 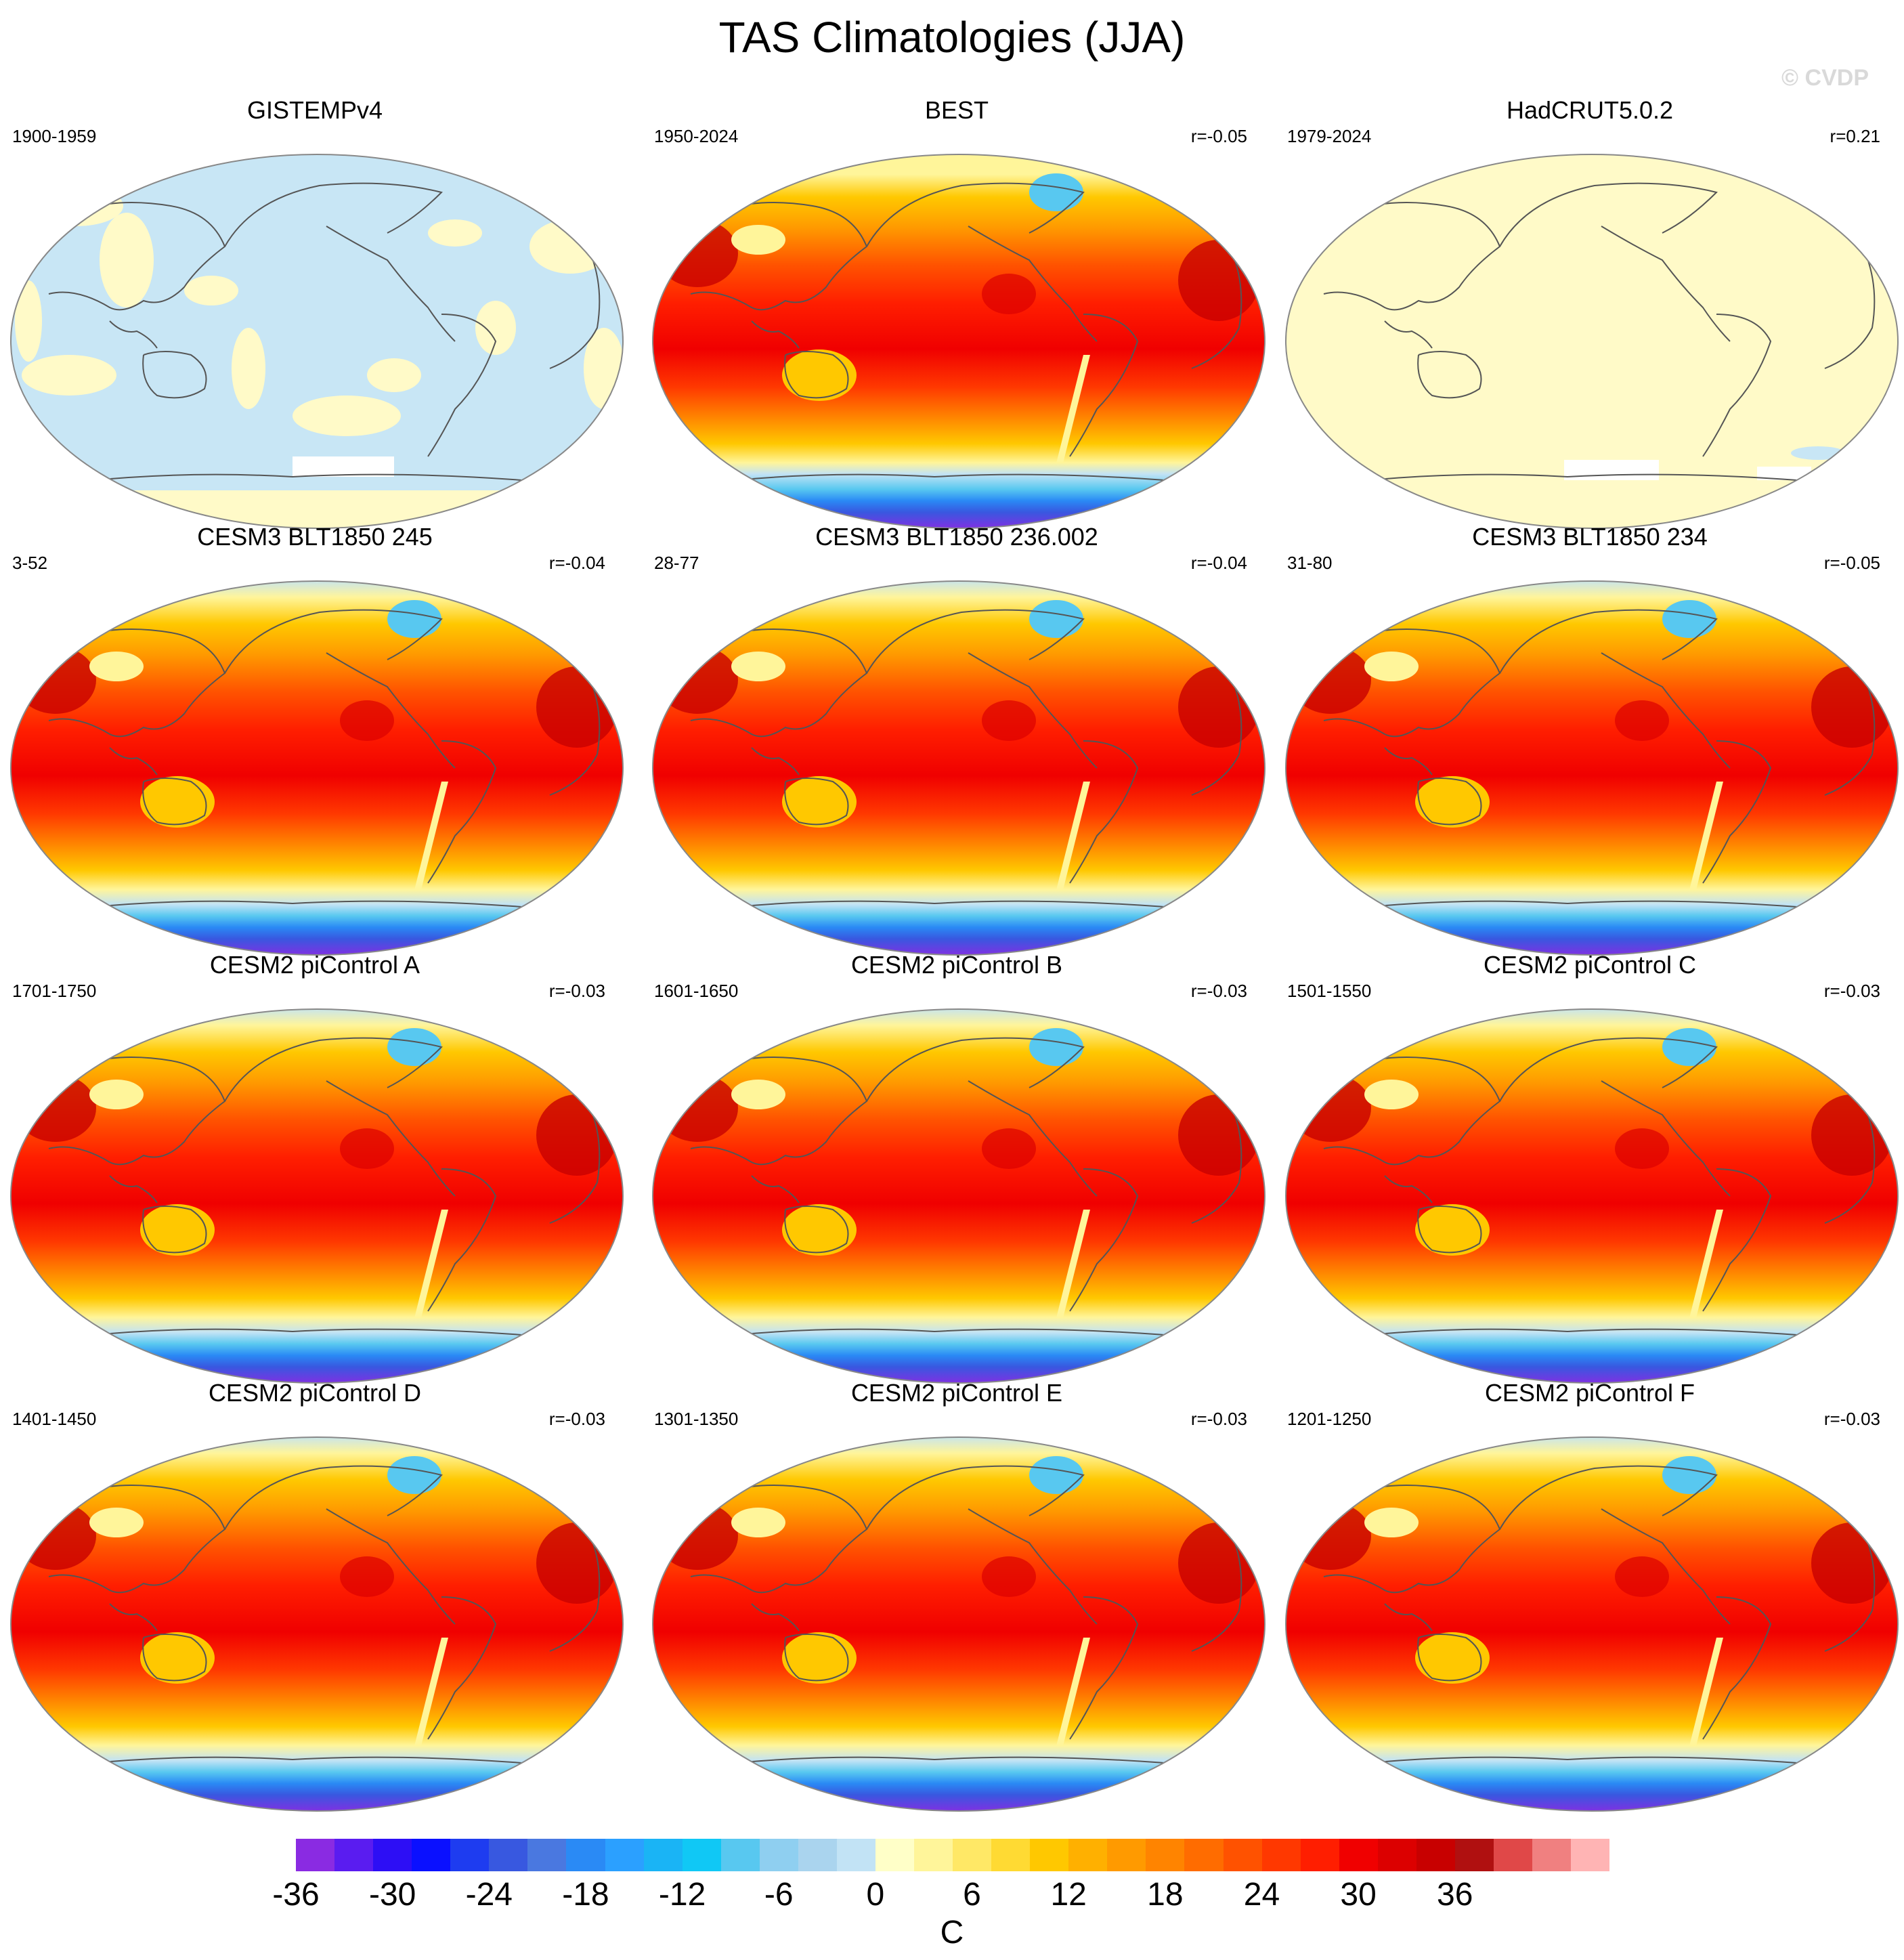 What do you see at coordinates (1590, 110) in the screenshot?
I see `panel-title: HadCRUT5.0.2` at bounding box center [1590, 110].